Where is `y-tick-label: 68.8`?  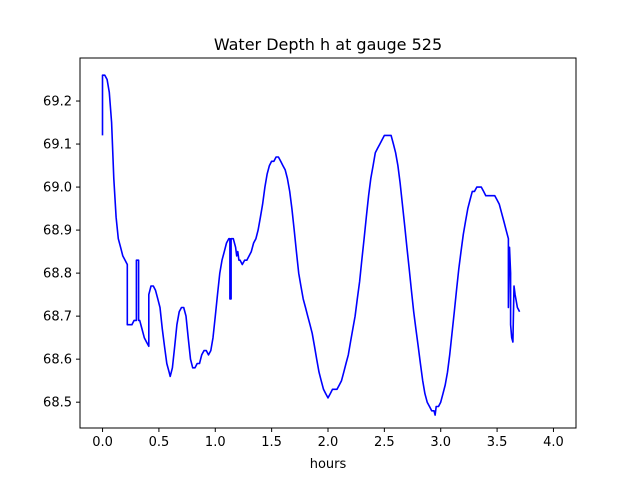
y-tick-label: 68.8 is located at coordinates (57, 274).